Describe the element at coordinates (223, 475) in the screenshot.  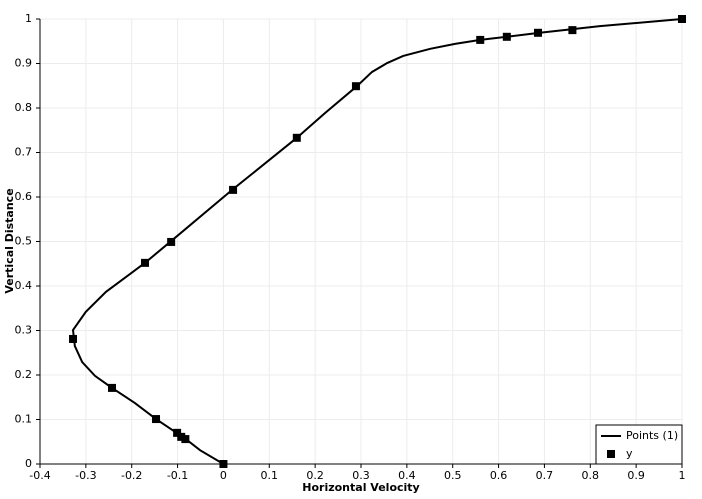
I see `x-tick-label: 0` at that location.